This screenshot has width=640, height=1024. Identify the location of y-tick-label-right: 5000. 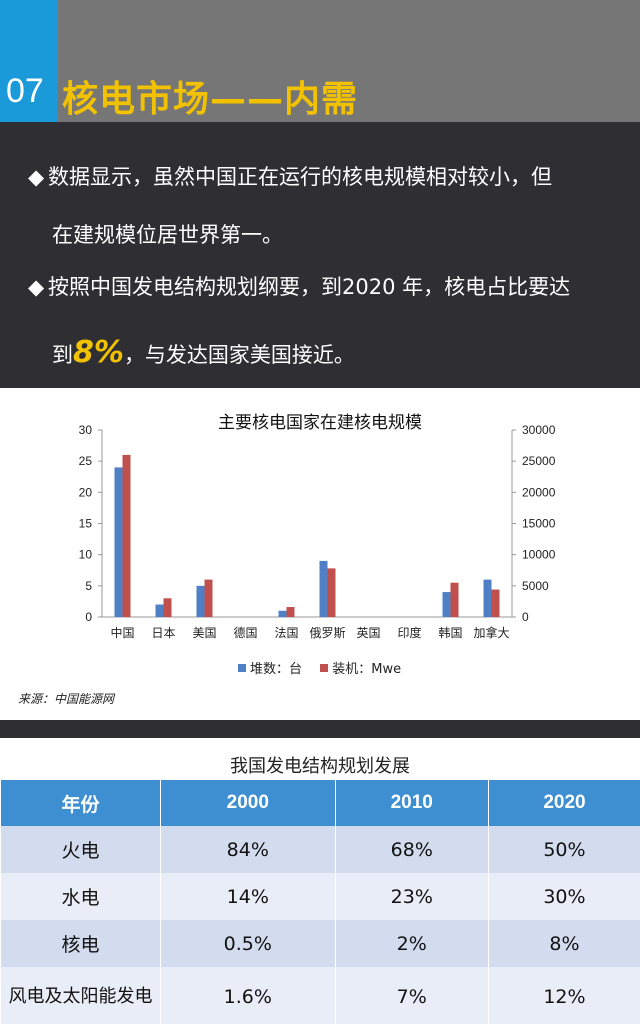
(535, 586).